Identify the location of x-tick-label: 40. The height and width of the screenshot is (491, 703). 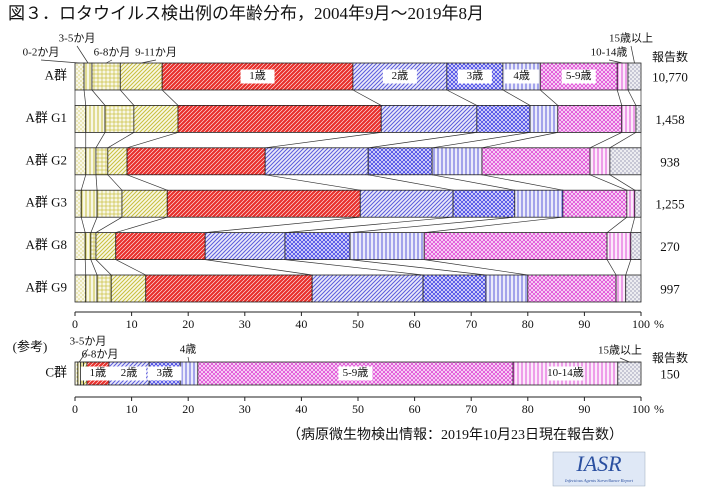
(301, 409).